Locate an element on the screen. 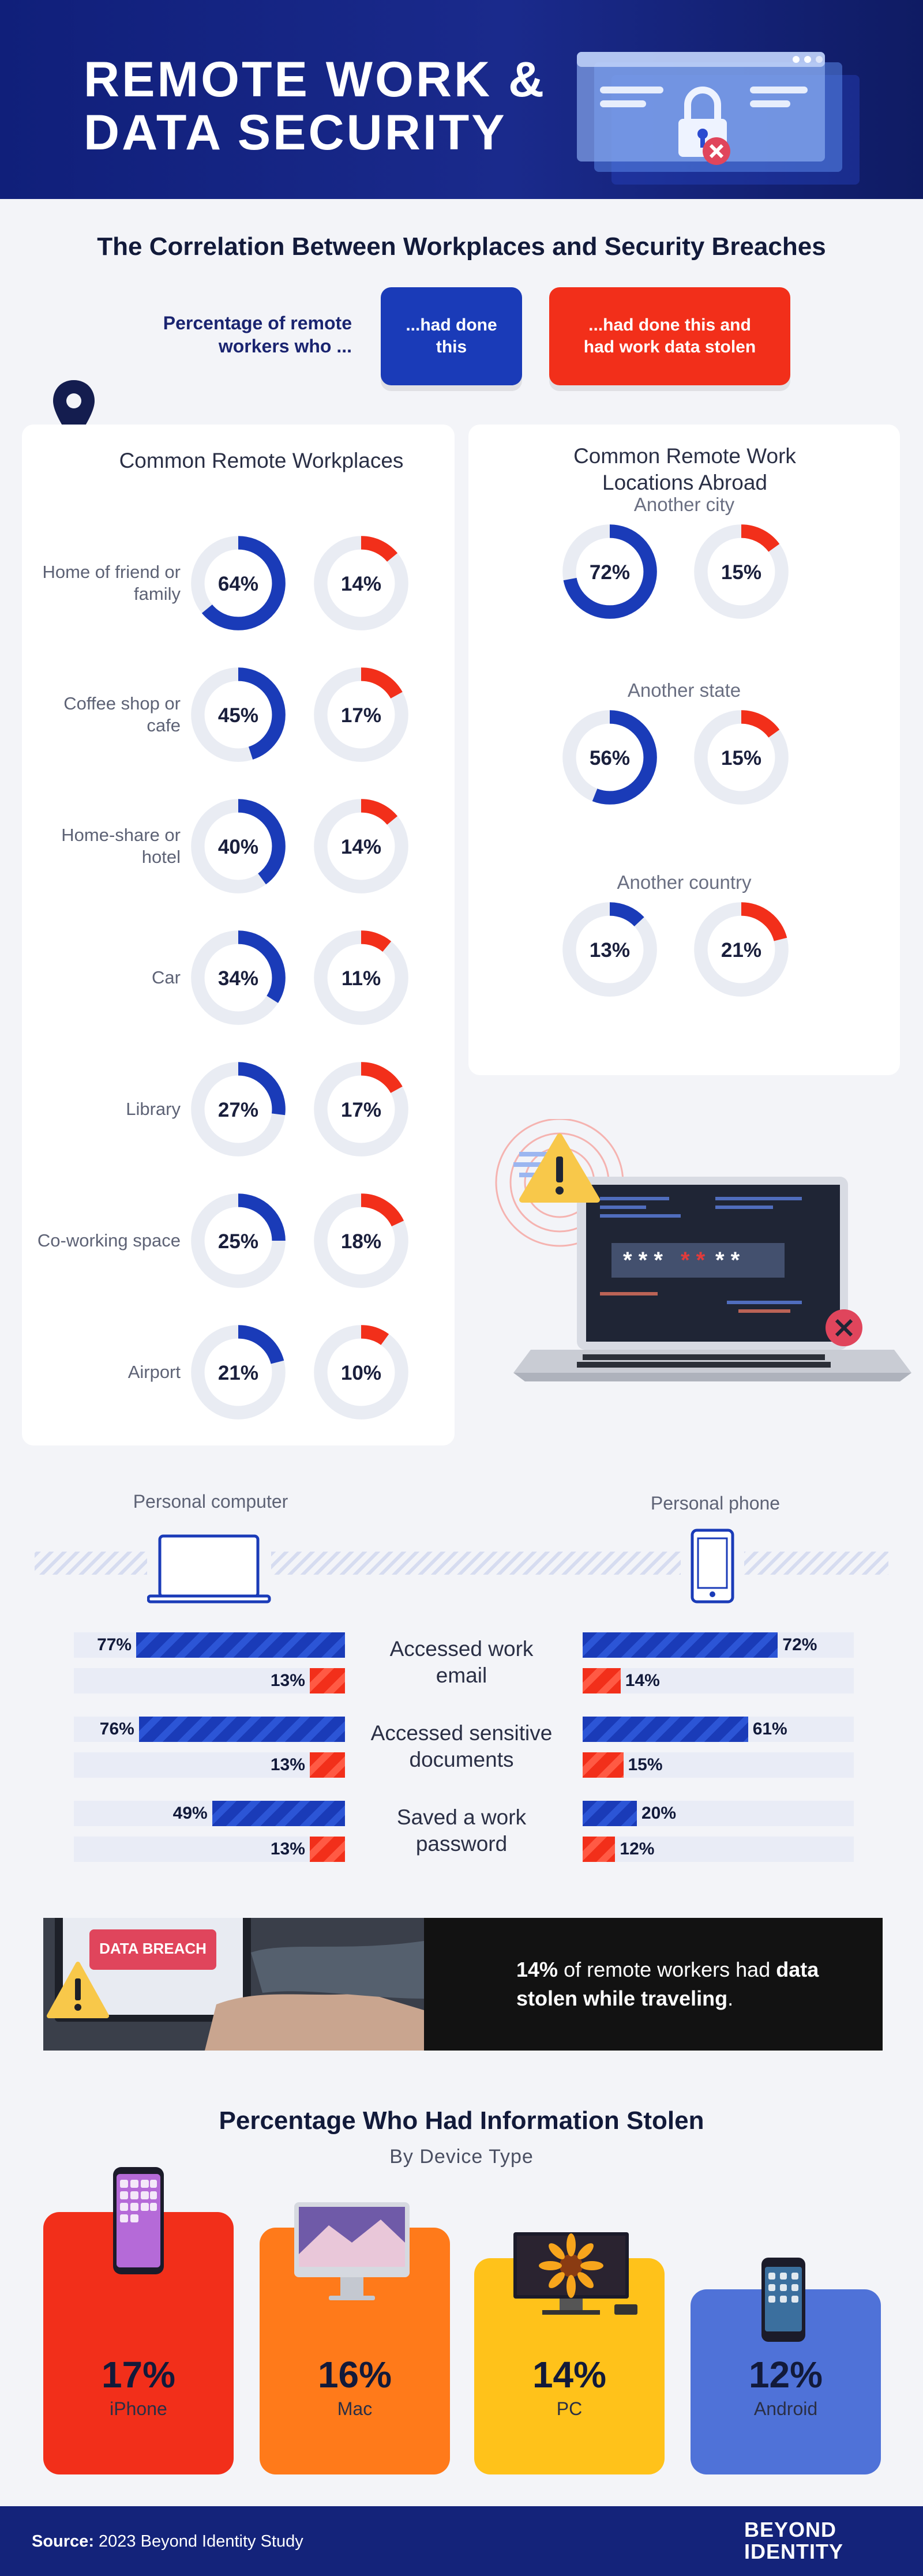  banner-mid: of remote workers had is located at coordinates (667, 1970).